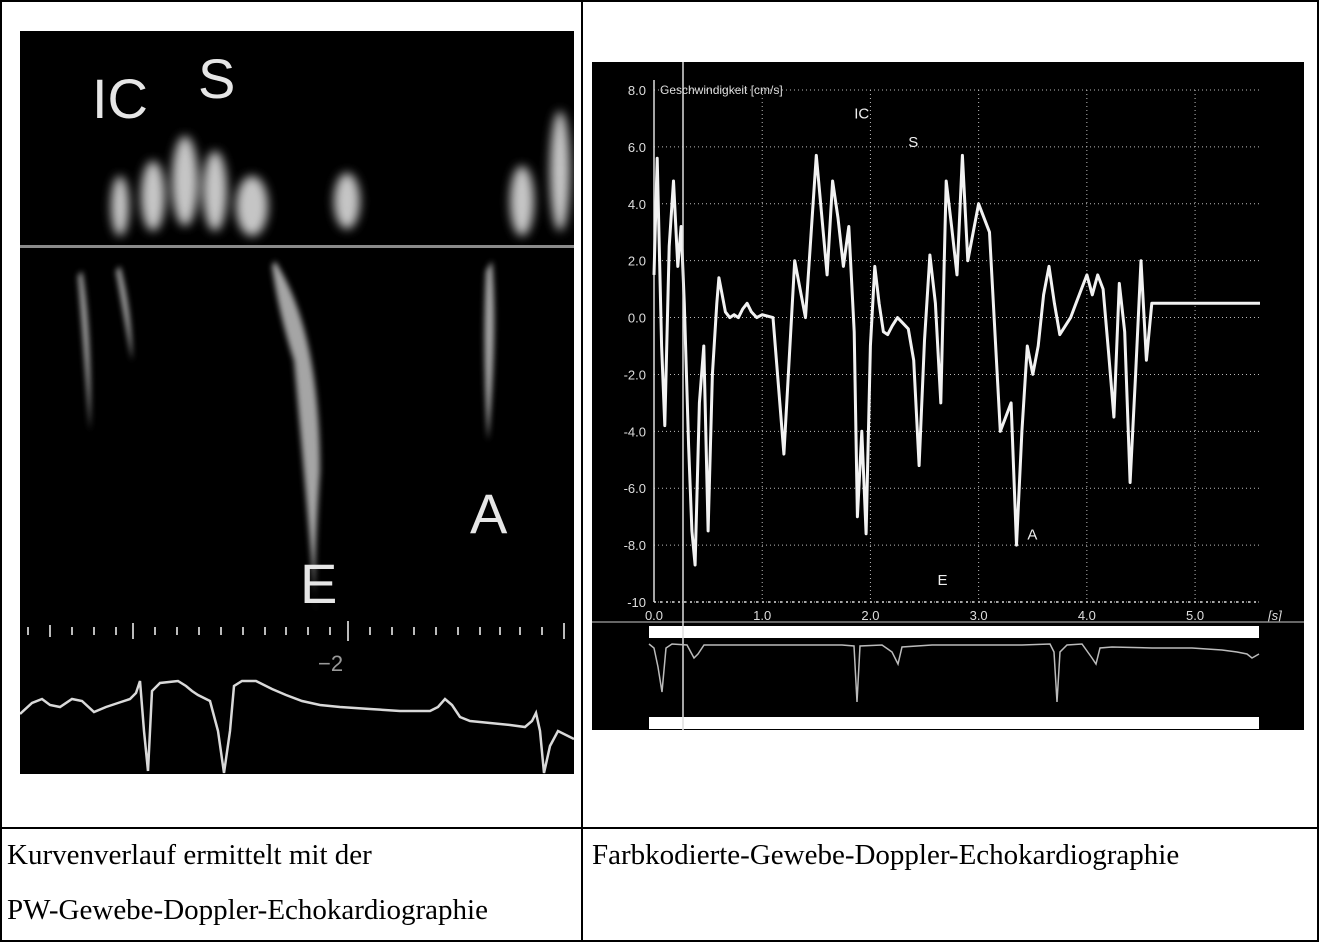 Image resolution: width=1319 pixels, height=942 pixels. I want to click on ecg-trace, so click(297, 726).